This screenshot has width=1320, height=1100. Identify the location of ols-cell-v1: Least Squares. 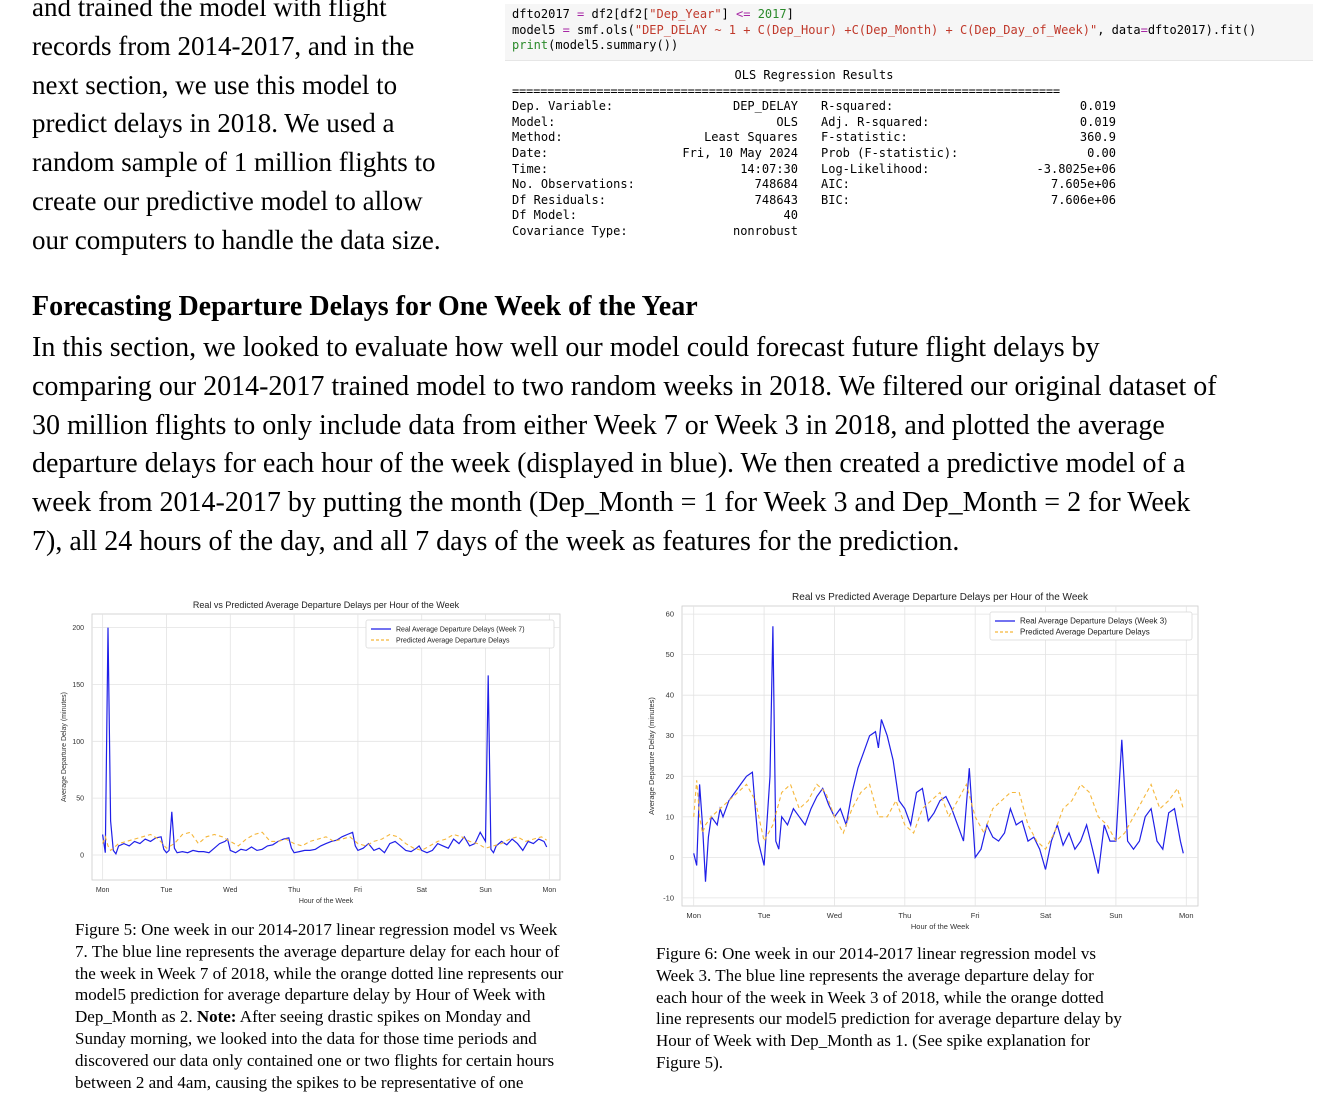
(751, 137).